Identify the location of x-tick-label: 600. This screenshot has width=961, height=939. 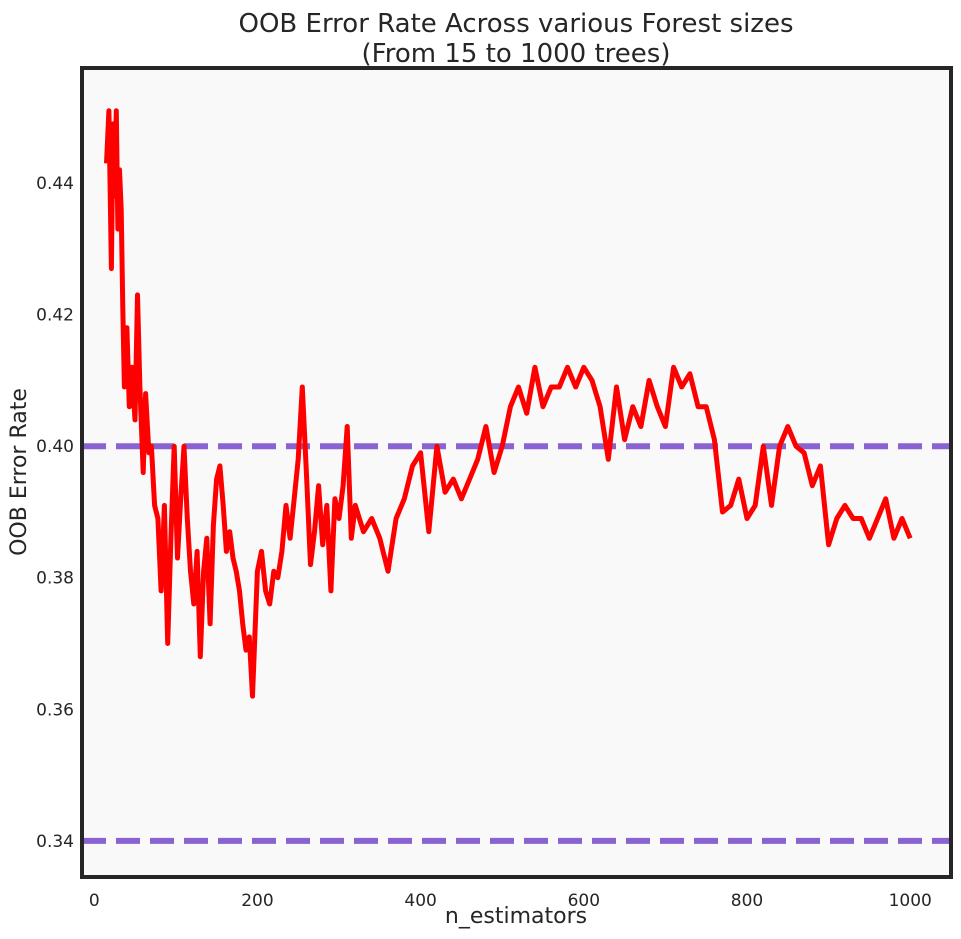
(584, 901).